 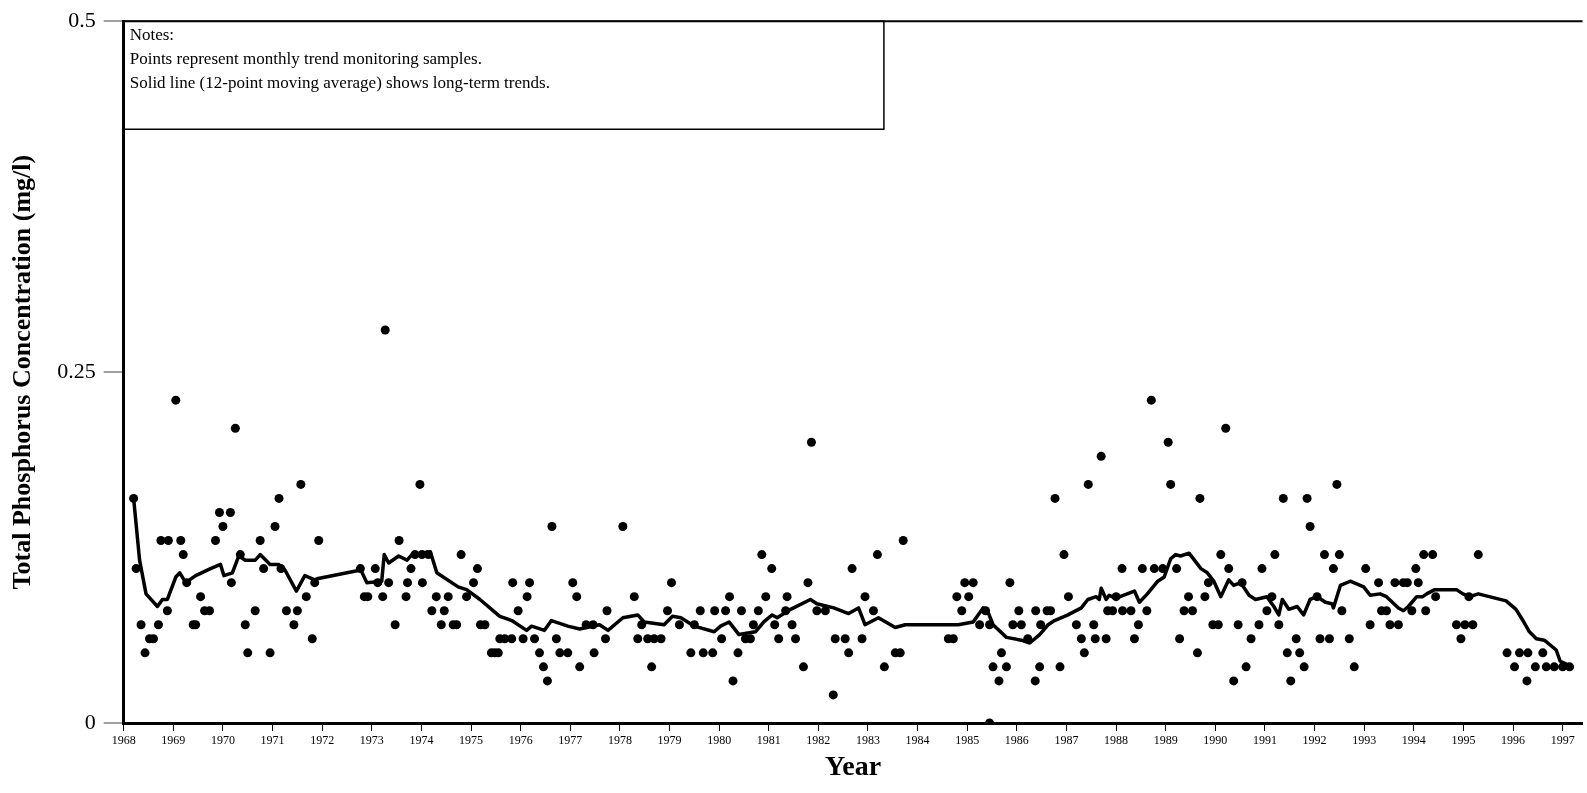 What do you see at coordinates (421, 740) in the screenshot?
I see `x-tick-label: 1974` at bounding box center [421, 740].